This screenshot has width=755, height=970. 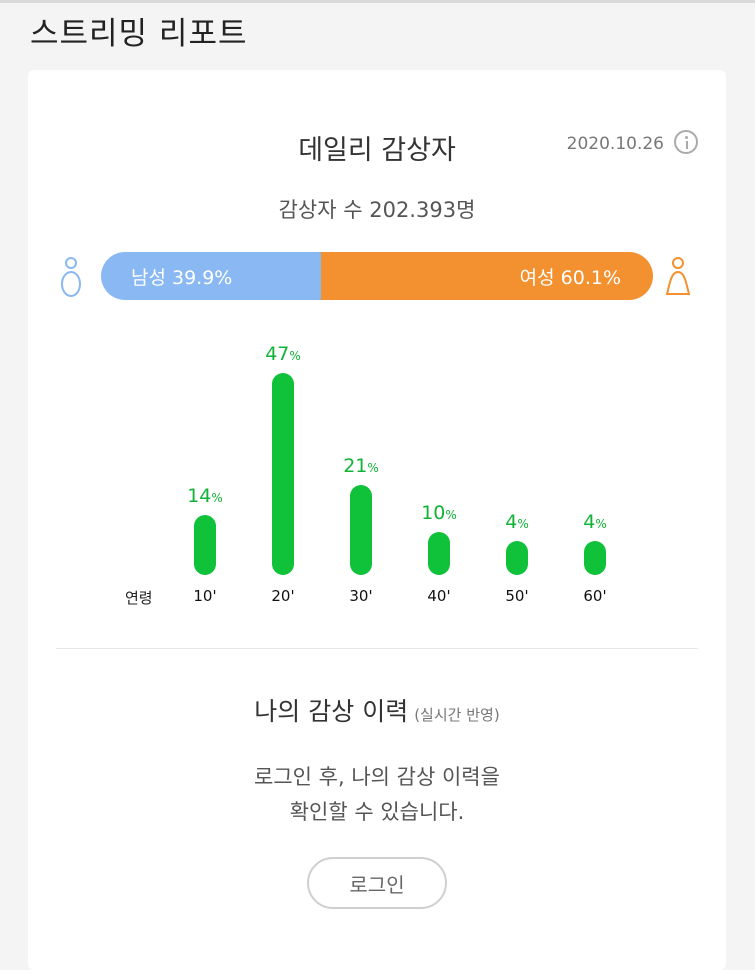 I want to click on login-message: 로그인 후, 나의 감상 이력을 확인할 수 있습니다., so click(x=377, y=795).